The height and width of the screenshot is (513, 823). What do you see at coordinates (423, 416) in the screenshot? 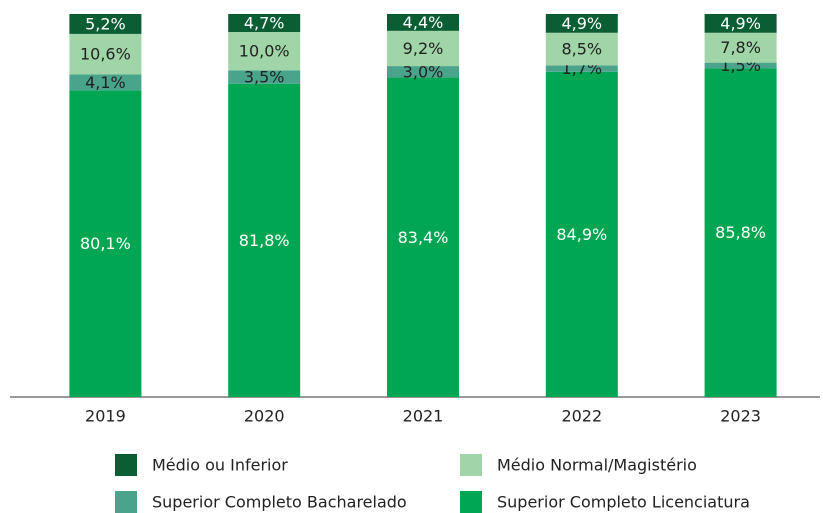
I see `x-tick-label: 2021` at bounding box center [423, 416].